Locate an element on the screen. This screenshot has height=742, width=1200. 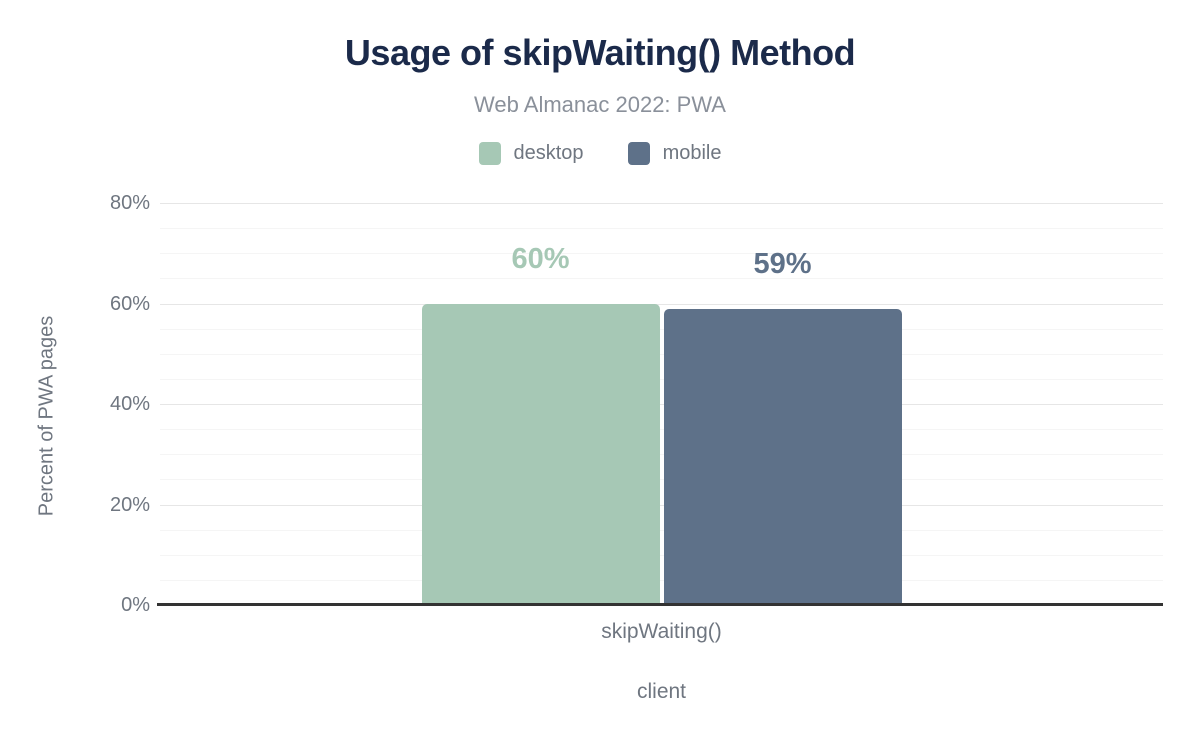
bar-mobile is located at coordinates (782, 456).